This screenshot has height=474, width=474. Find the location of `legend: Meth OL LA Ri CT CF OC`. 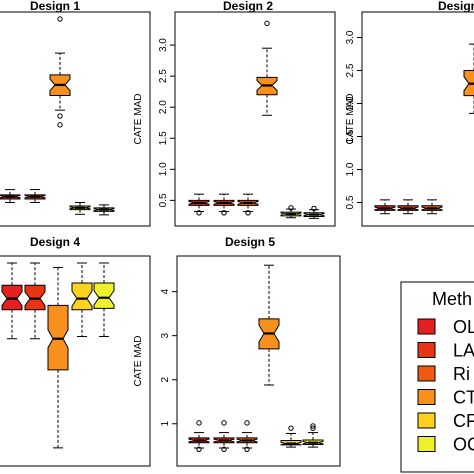

legend: Meth OL LA Ri CT CF OC is located at coordinates (437, 377).